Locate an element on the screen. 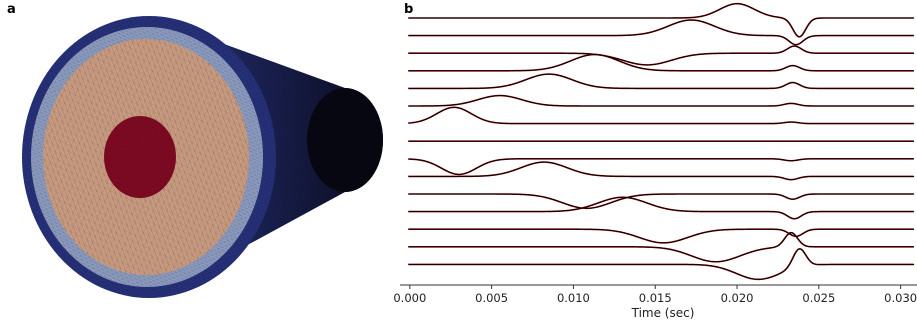 This screenshot has height=320, width=917. x-tick-label: 0.030 is located at coordinates (900, 298).